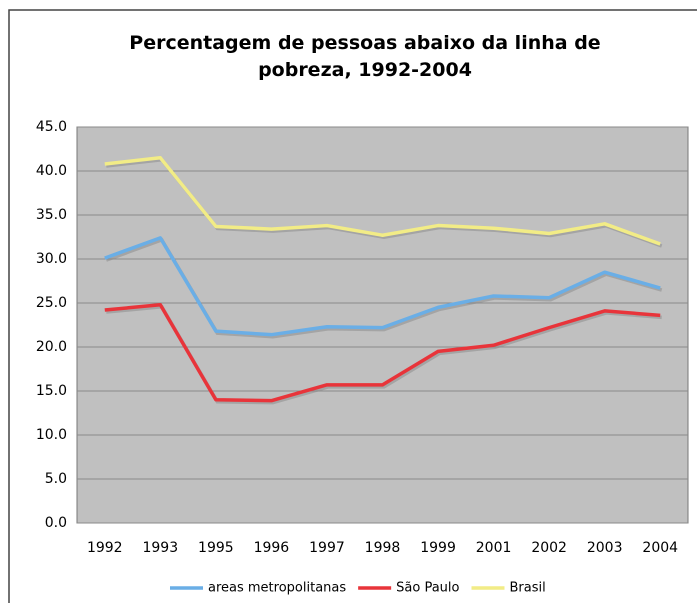 The height and width of the screenshot is (603, 697). What do you see at coordinates (427, 588) in the screenshot?
I see `legend-label: São Paulo` at bounding box center [427, 588].